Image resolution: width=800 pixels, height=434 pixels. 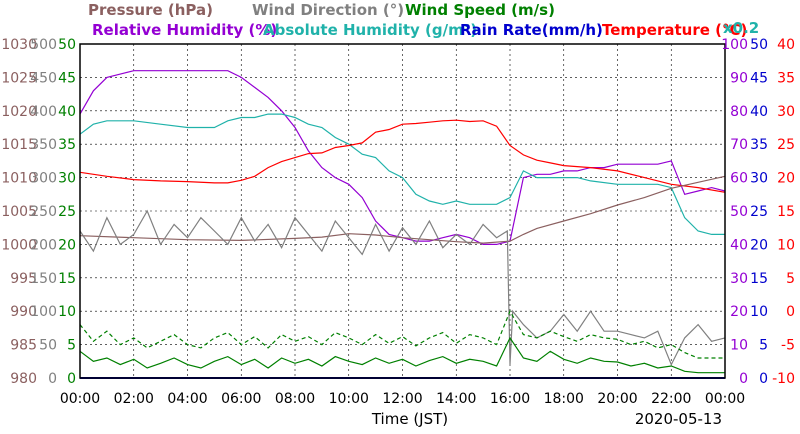 I want to click on x-tick-label: 14:00, so click(x=456, y=399).